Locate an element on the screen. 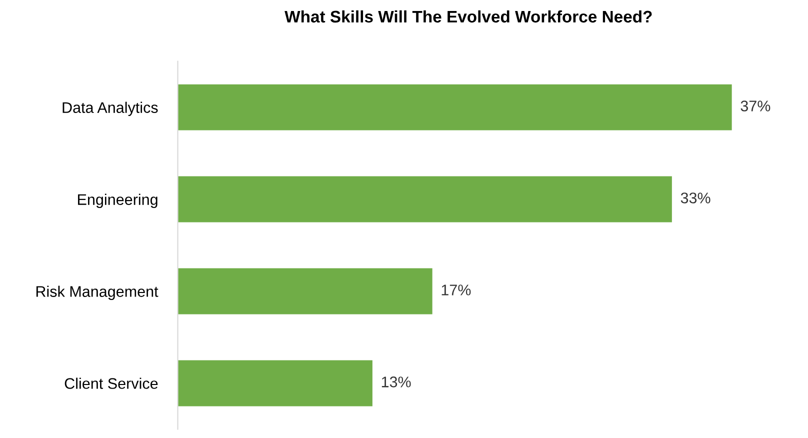  y-tick-label: Client Service is located at coordinates (111, 383).